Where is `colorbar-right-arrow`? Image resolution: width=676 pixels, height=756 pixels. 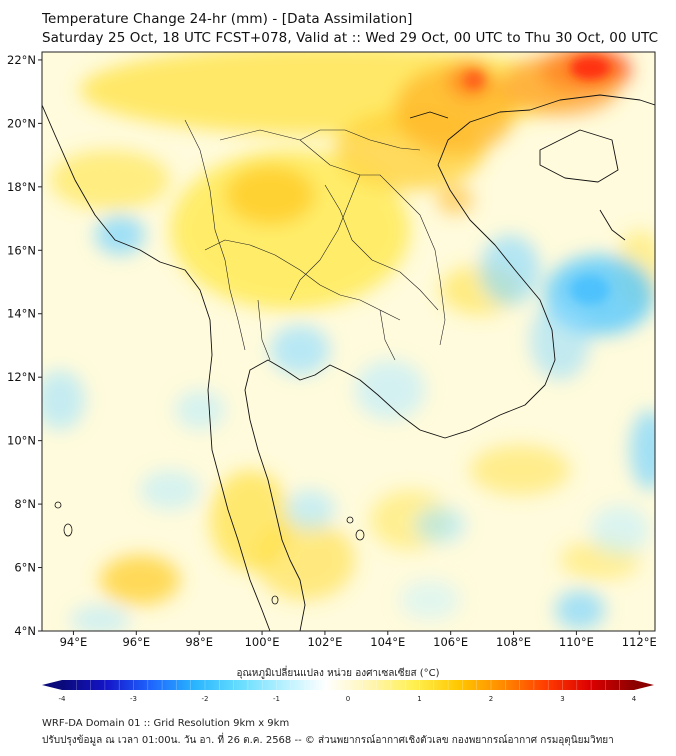
colorbar-right-arrow is located at coordinates (644, 685).